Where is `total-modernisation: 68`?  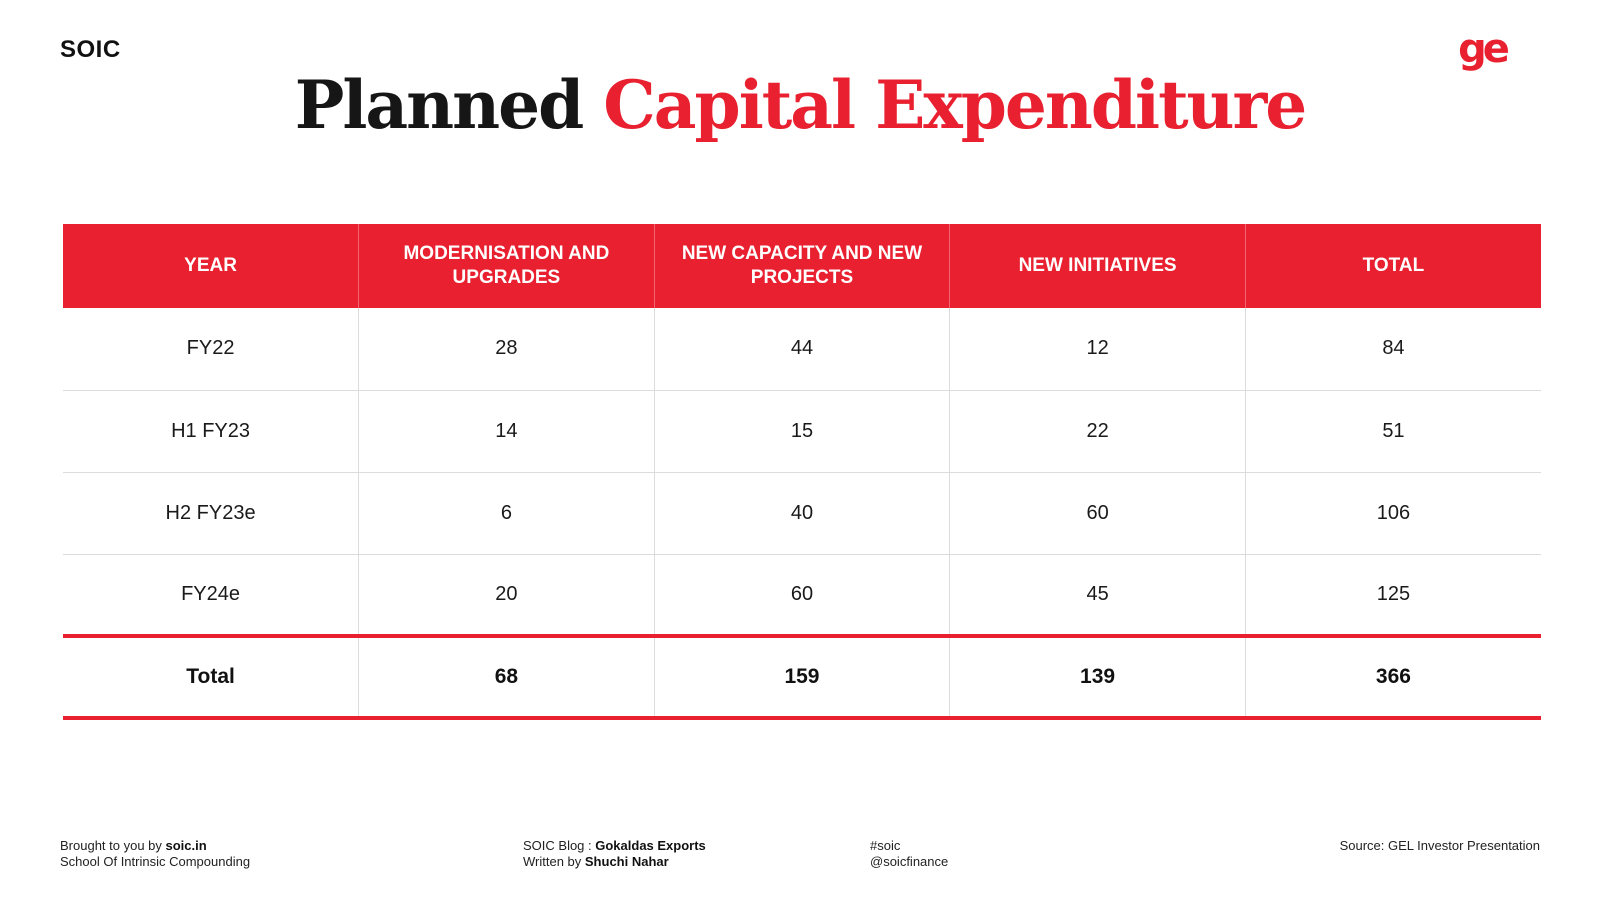 total-modernisation: 68 is located at coordinates (506, 678).